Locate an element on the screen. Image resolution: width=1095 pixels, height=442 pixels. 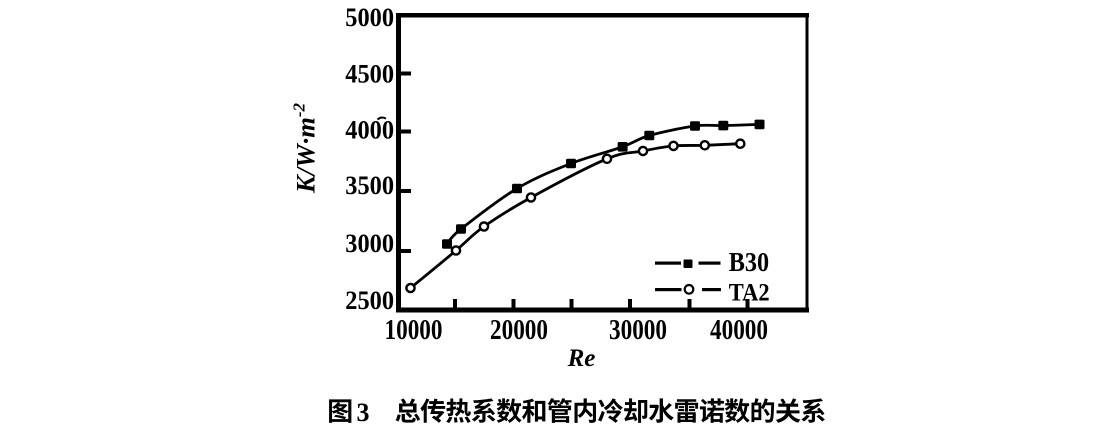
svg-text: B30 is located at coordinates (749, 261).